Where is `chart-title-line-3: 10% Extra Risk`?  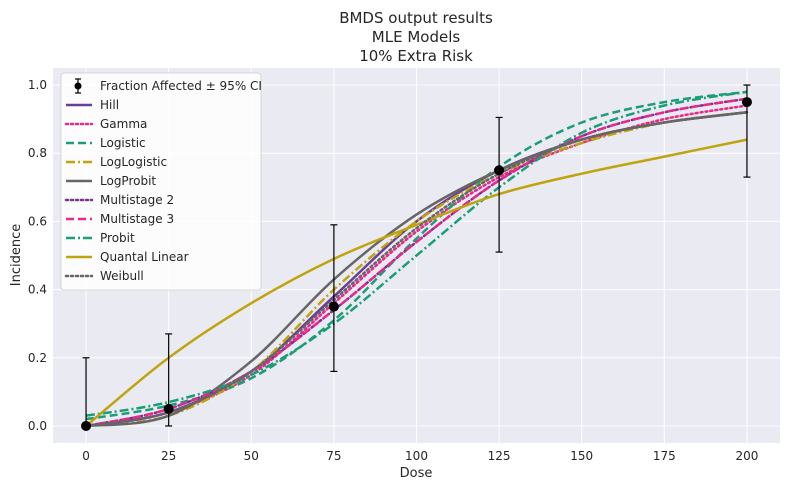
chart-title-line-3: 10% Extra Risk is located at coordinates (416, 56).